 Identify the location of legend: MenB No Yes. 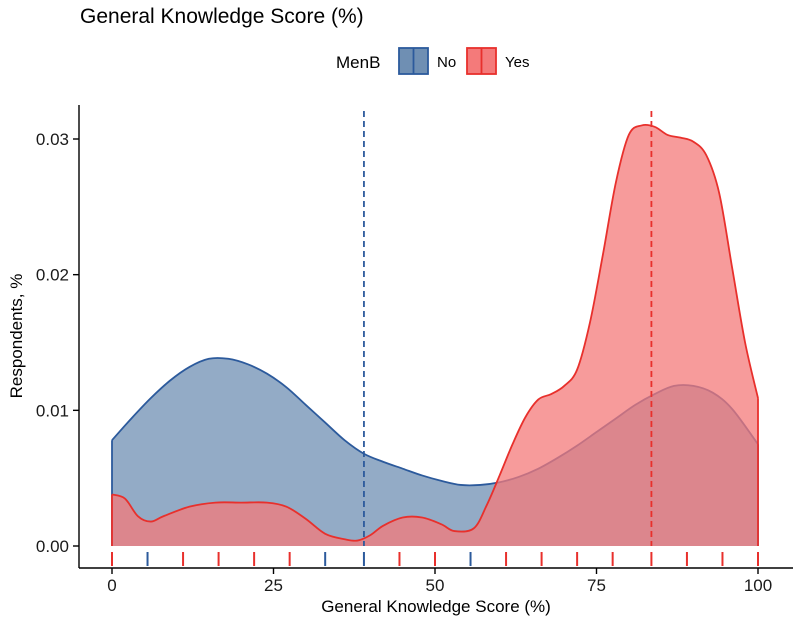
(432, 61).